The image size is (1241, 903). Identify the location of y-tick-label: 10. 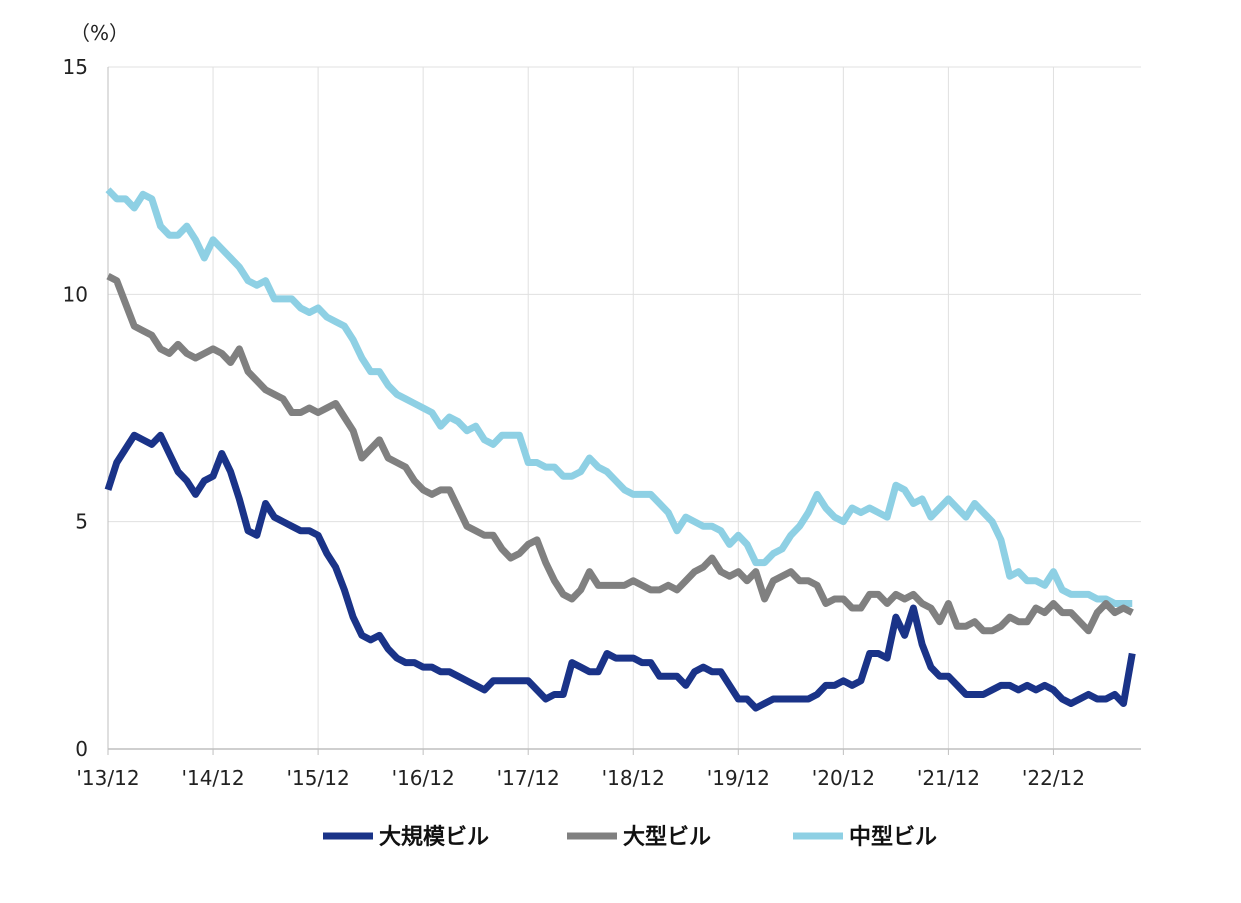
(75, 294).